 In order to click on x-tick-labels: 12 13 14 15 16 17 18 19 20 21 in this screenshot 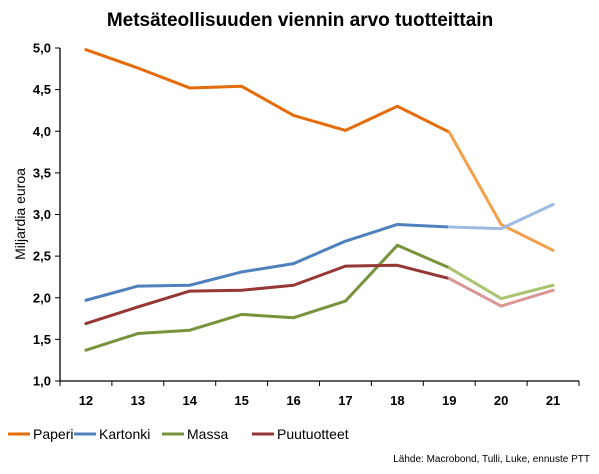, I will do `click(319, 394)`.